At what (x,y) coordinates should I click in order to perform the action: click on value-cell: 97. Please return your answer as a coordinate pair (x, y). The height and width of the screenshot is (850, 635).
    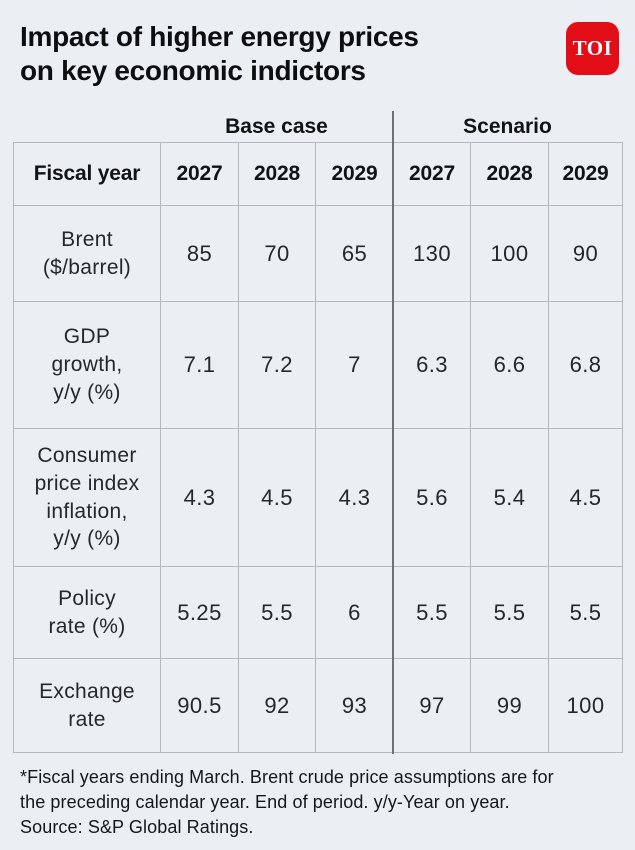
    Looking at the image, I should click on (432, 705).